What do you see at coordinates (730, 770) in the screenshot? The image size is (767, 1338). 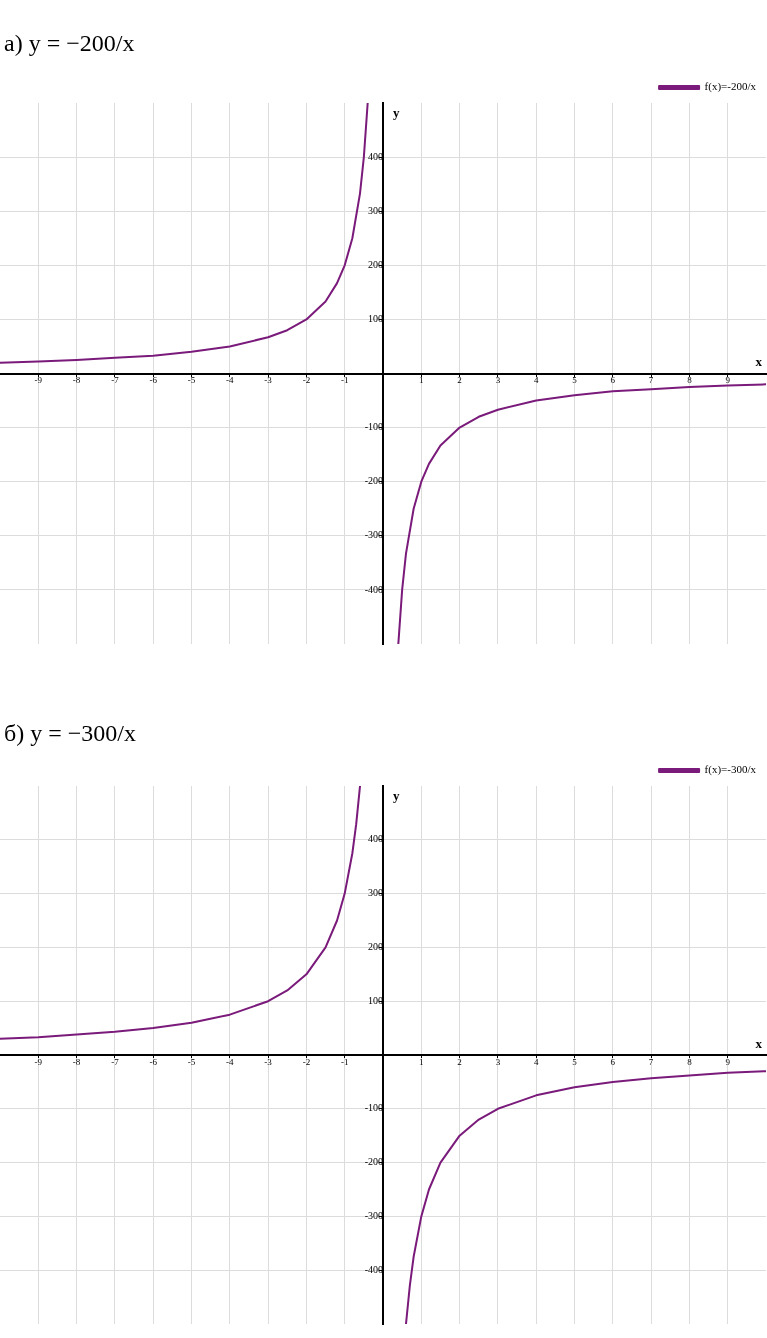 I see `legend-label: f(x)=-300/x` at bounding box center [730, 770].